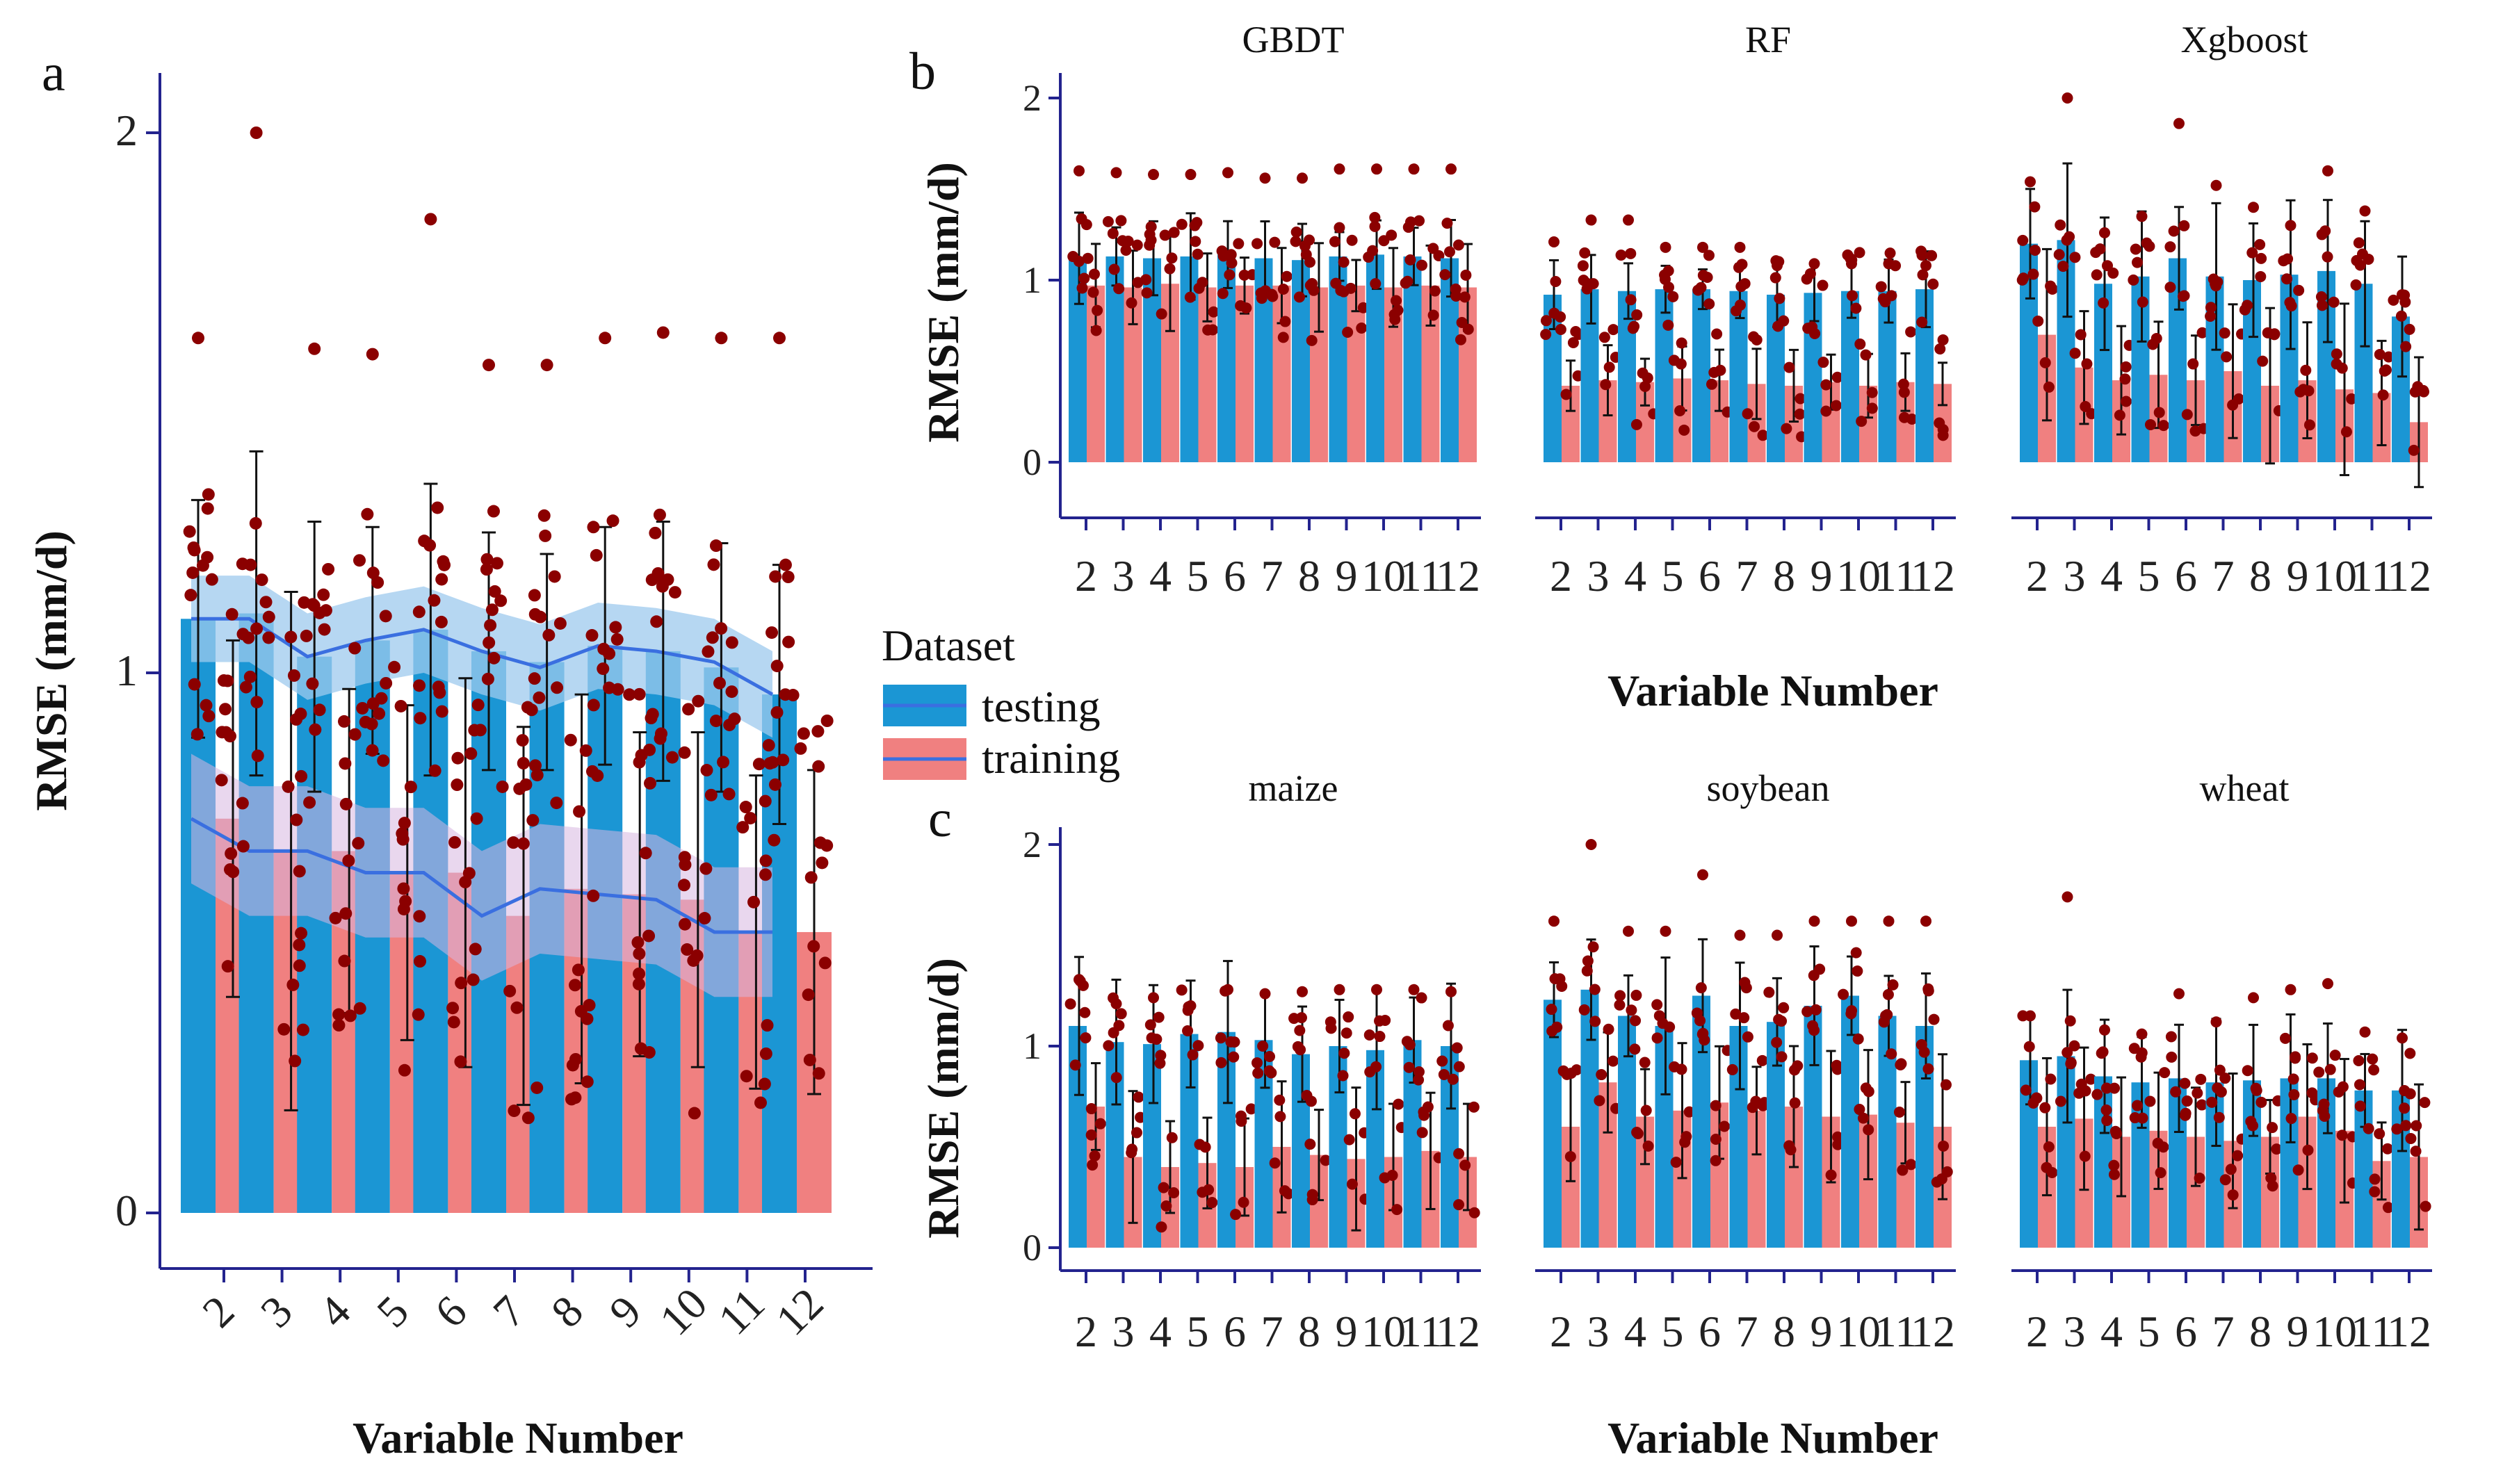  I want to click on panel-a-ytick-label: 1, so click(126, 670).